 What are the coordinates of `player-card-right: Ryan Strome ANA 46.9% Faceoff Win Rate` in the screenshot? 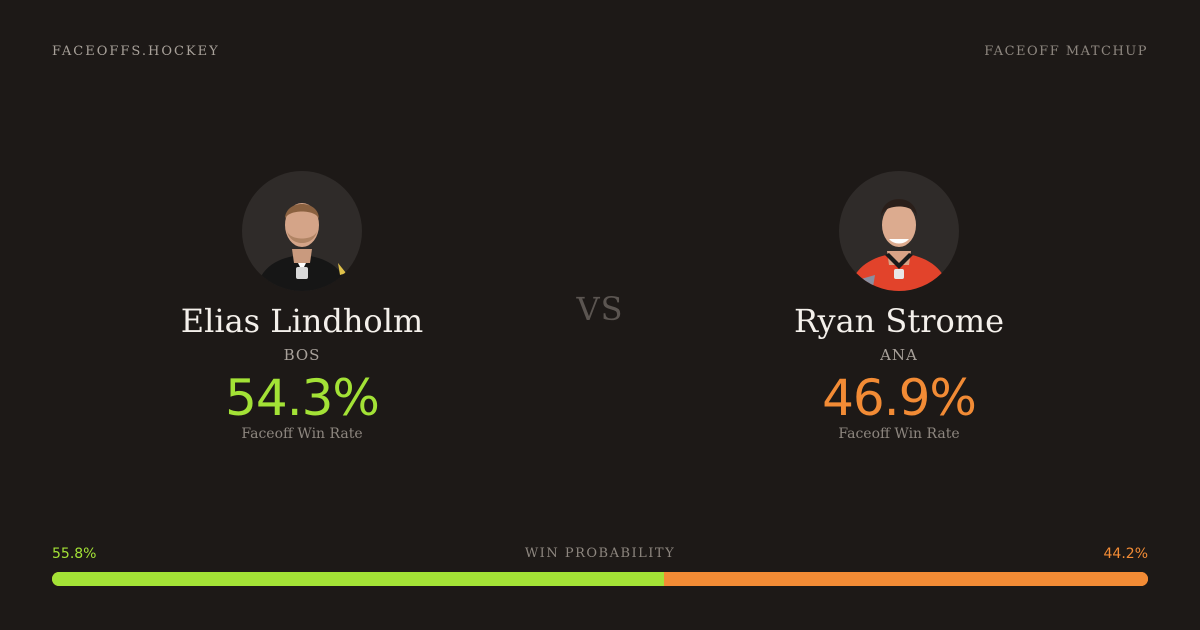 It's located at (899, 306).